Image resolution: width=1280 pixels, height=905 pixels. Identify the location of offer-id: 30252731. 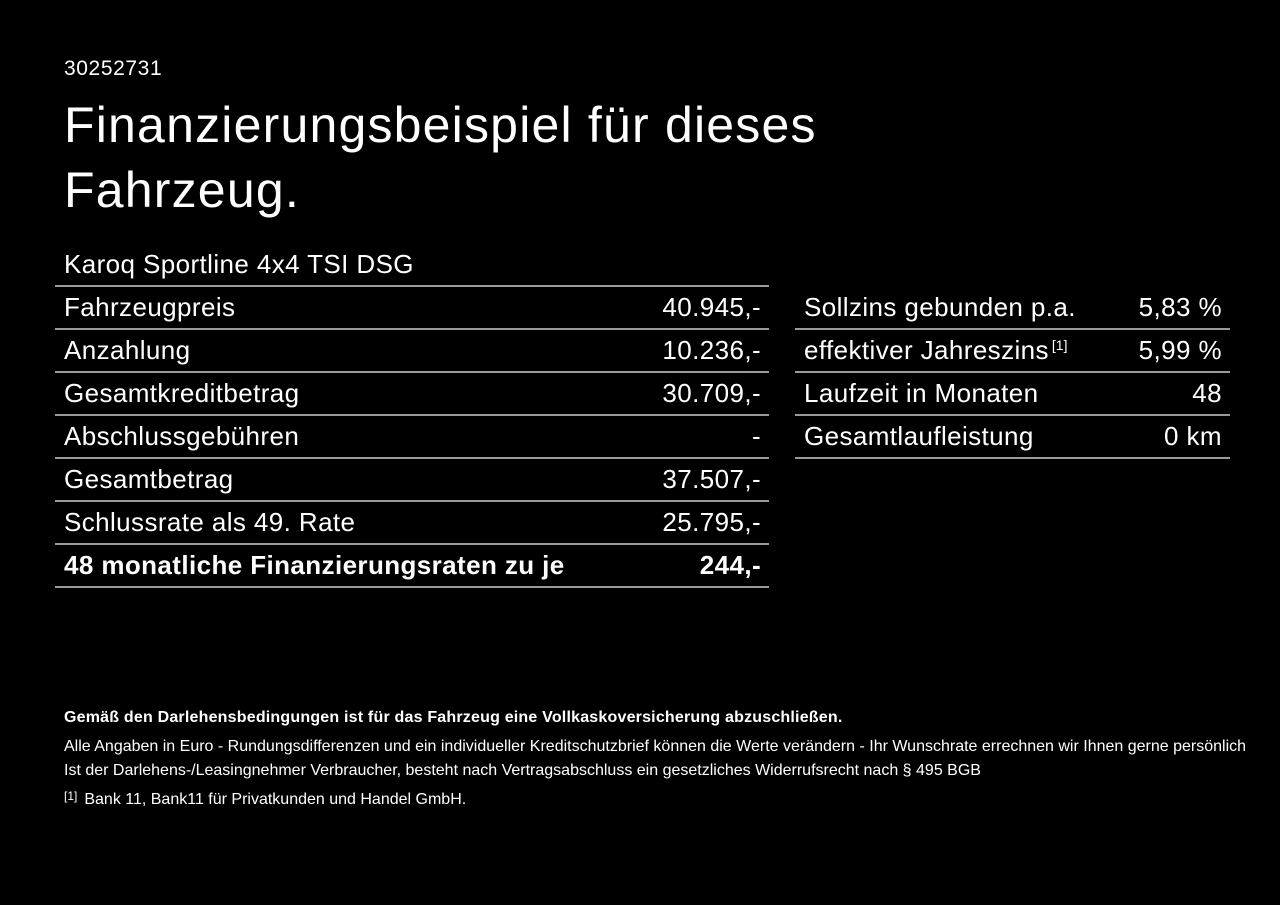
(113, 68).